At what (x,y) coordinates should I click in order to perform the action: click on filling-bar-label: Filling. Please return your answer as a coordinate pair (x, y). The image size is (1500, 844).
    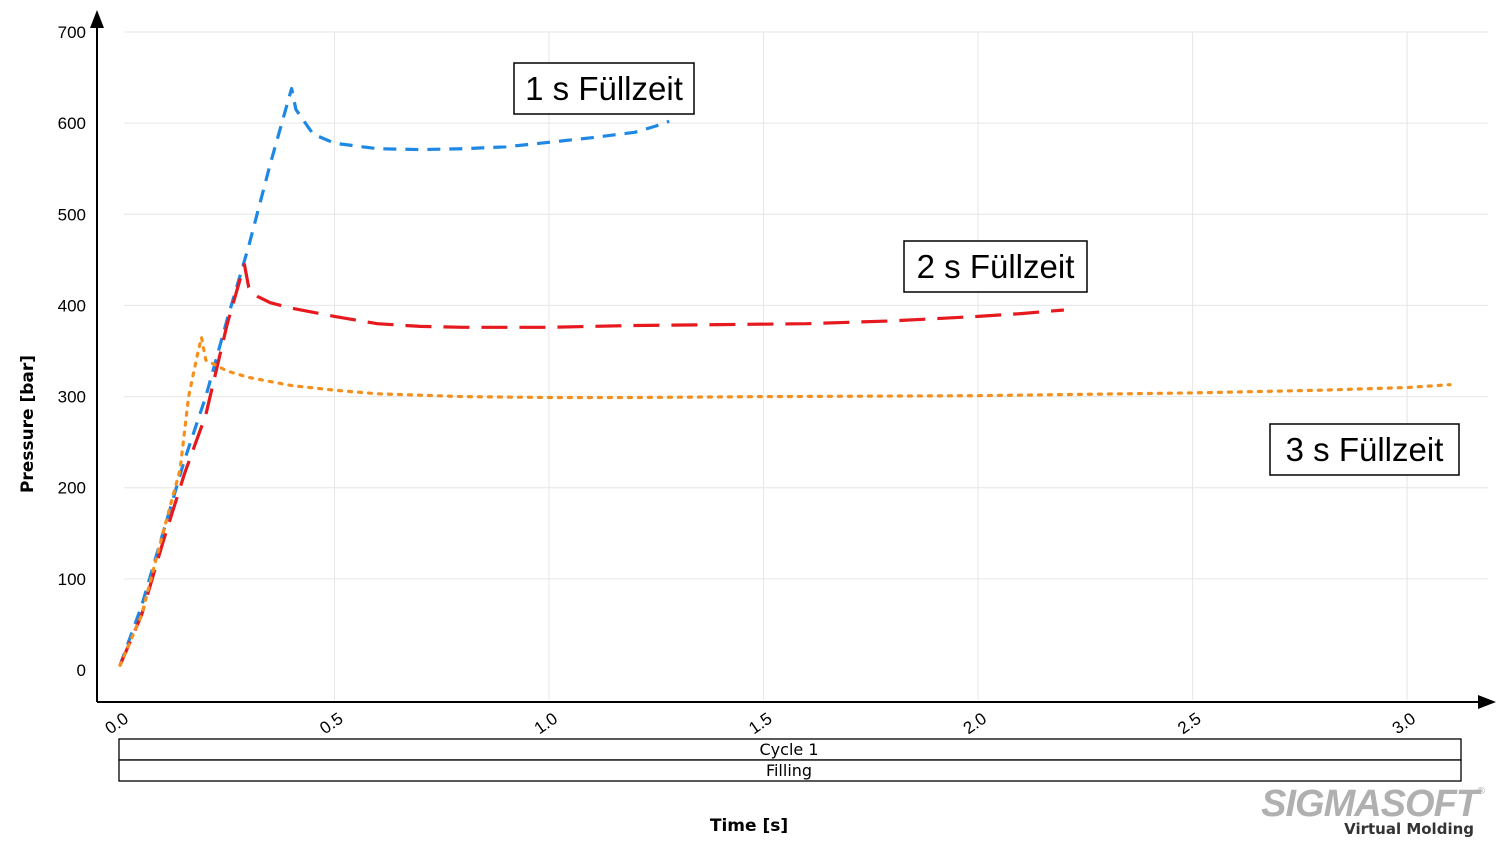
    Looking at the image, I should click on (789, 770).